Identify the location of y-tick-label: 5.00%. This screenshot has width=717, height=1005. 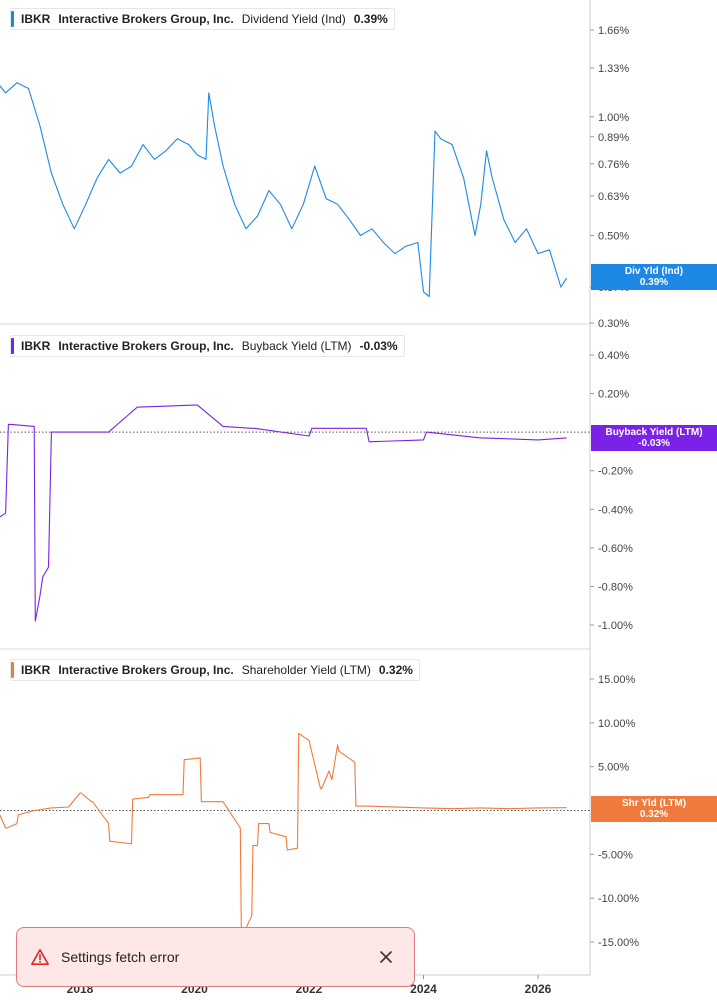
(613, 768).